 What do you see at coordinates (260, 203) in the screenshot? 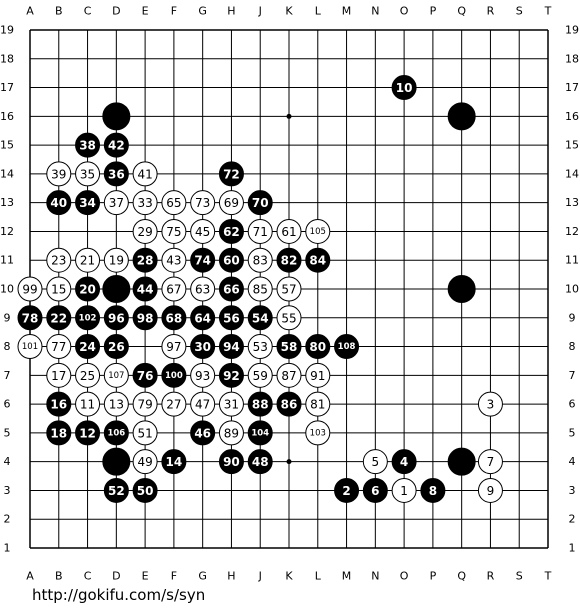
I see `move-number: 70` at bounding box center [260, 203].